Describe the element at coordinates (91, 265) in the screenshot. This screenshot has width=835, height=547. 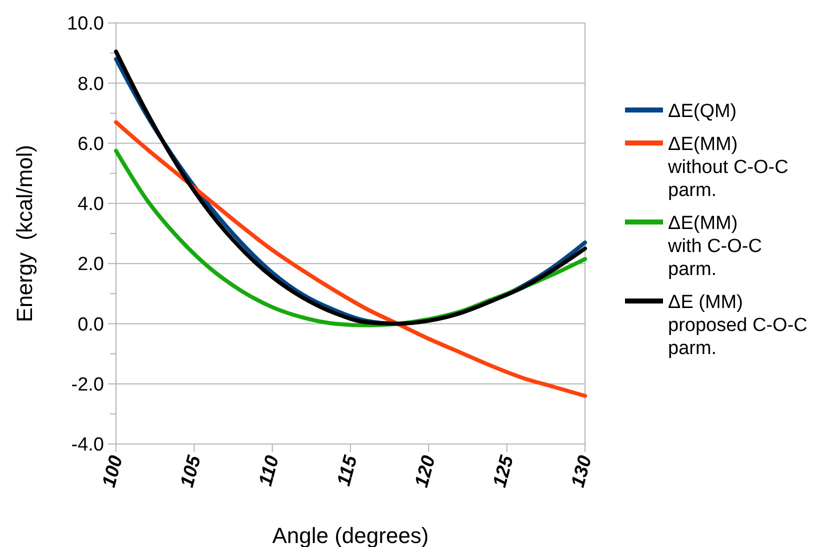
I see `y-tick-label: 2.0` at that location.